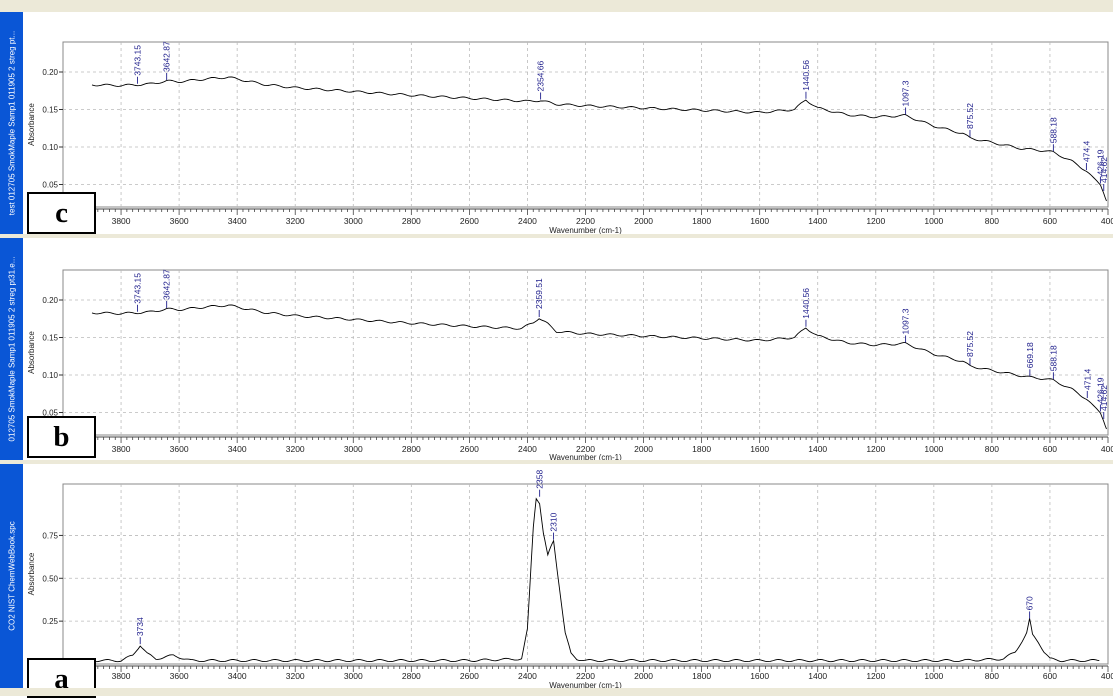 The height and width of the screenshot is (698, 1113). What do you see at coordinates (1104, 398) in the screenshot?
I see `peak-label: 414.62` at bounding box center [1104, 398].